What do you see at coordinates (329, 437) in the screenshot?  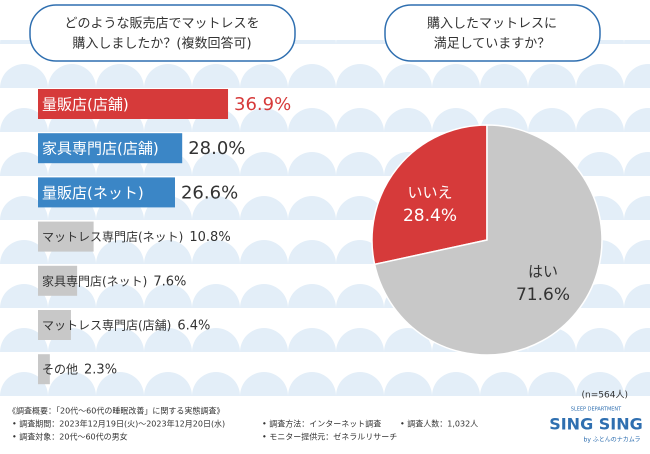 I see `footer-item: • モニター提供元：ゼネラルリサーチ` at bounding box center [329, 437].